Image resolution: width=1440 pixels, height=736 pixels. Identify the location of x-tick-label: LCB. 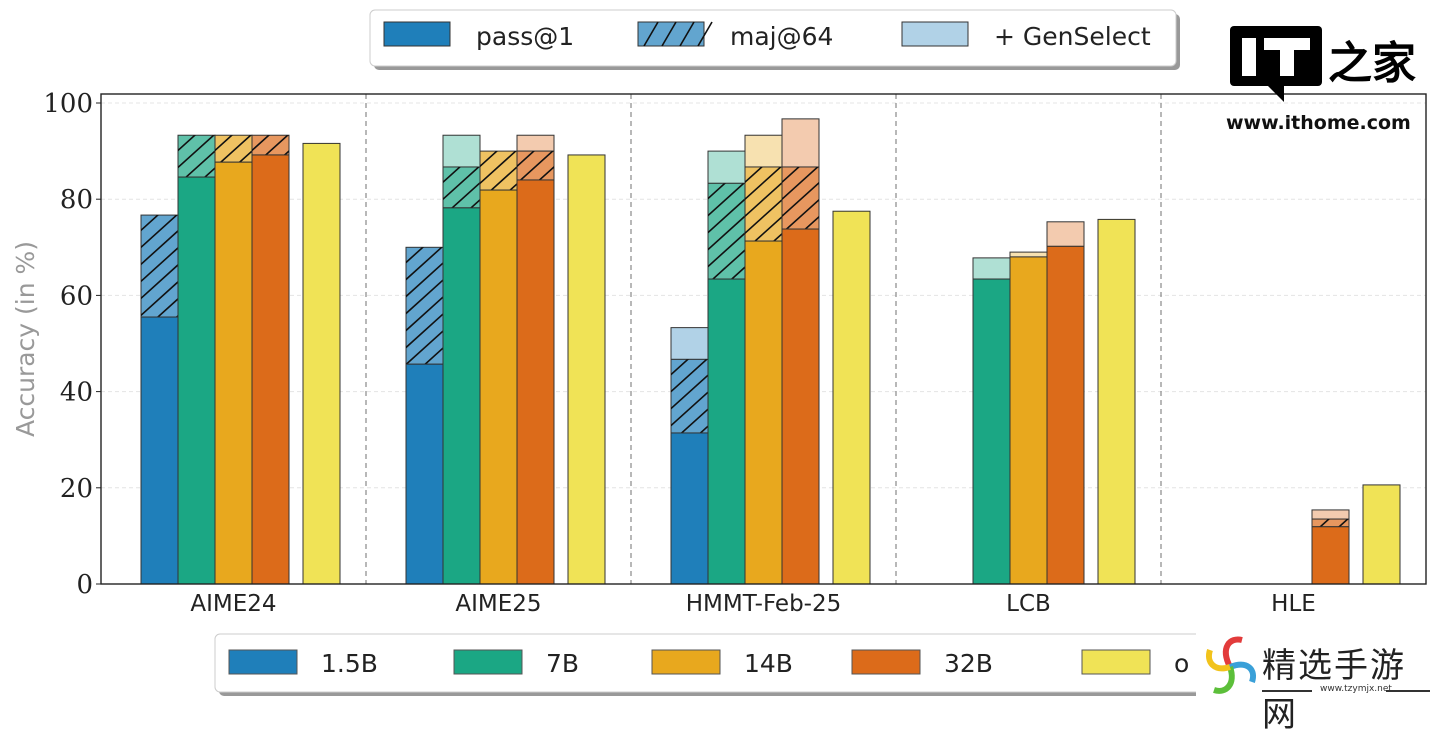
(1028, 604).